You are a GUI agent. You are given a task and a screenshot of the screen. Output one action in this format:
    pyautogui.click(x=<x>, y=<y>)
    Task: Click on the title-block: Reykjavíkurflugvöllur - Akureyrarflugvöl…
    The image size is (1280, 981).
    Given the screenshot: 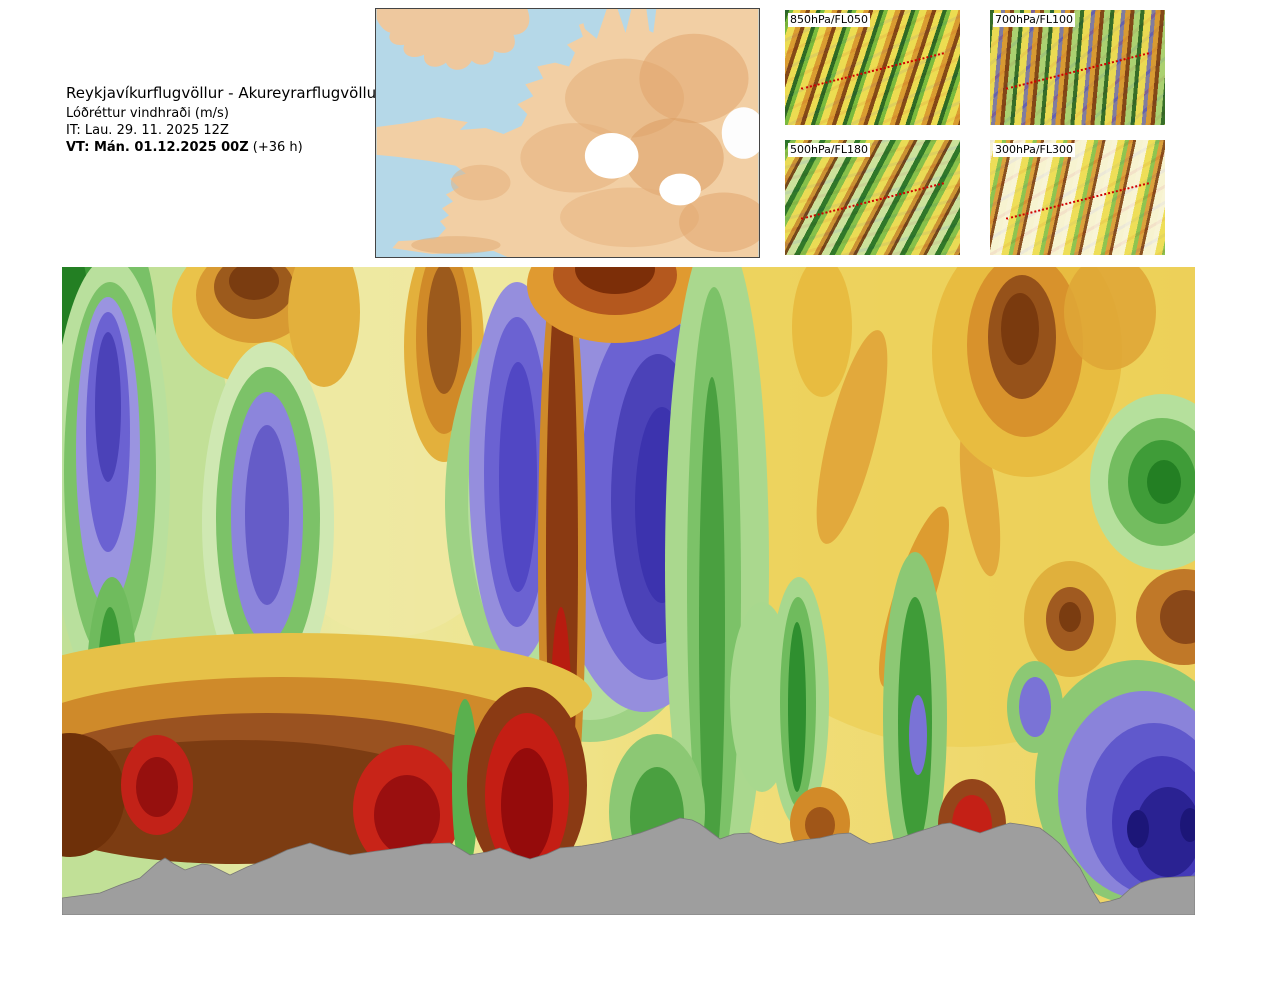 What is the action you would take?
    pyautogui.click(x=224, y=120)
    